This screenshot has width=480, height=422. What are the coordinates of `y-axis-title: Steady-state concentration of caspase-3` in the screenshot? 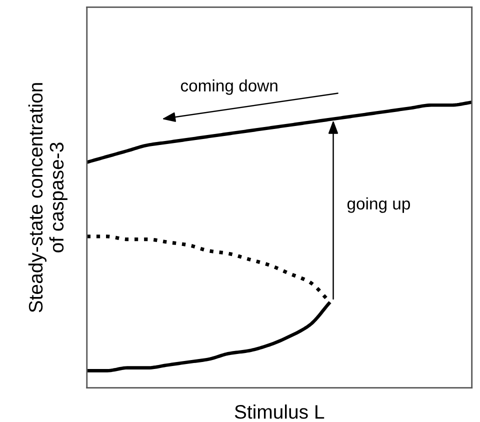 It's located at (48, 197).